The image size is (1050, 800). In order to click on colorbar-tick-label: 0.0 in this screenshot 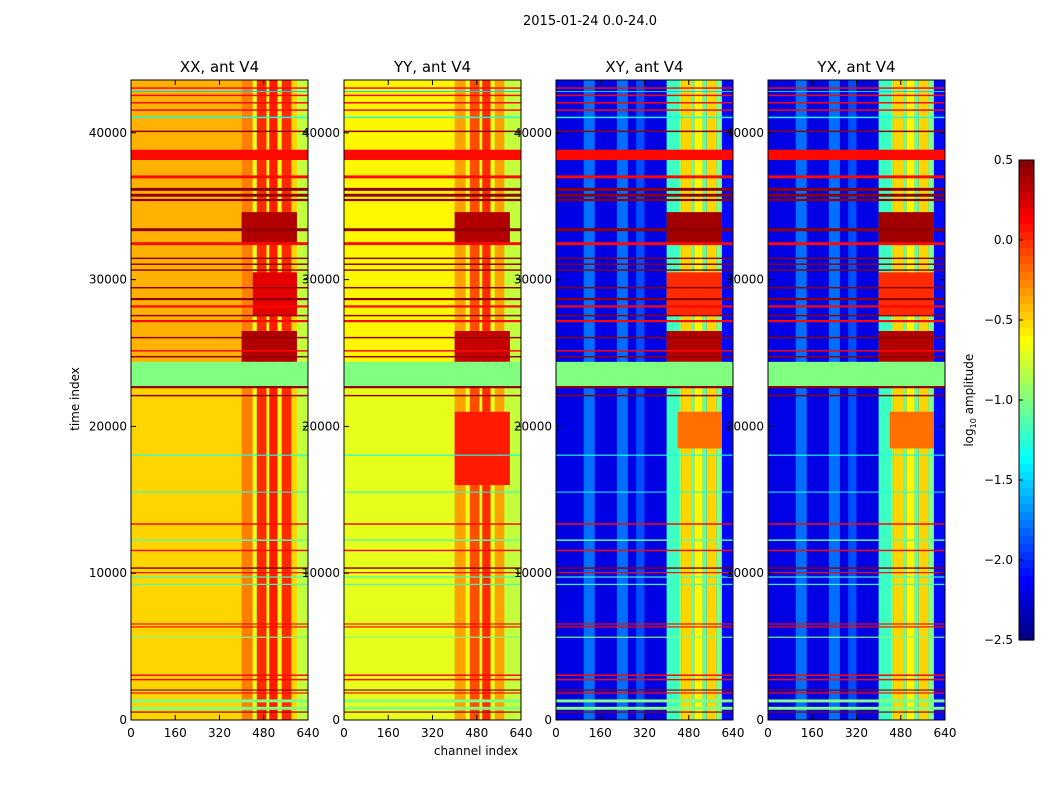, I will do `click(1003, 240)`.